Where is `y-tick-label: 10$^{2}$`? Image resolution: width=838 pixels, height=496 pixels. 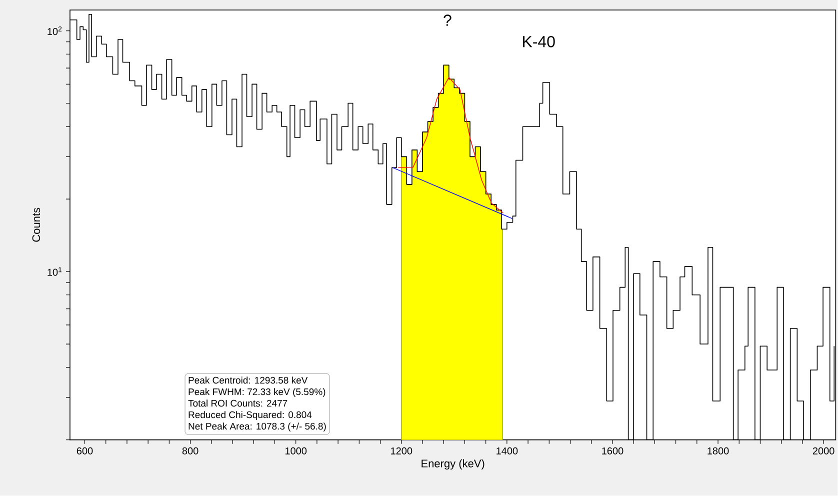
y-tick-label: 10$^{2}$ is located at coordinates (55, 31).